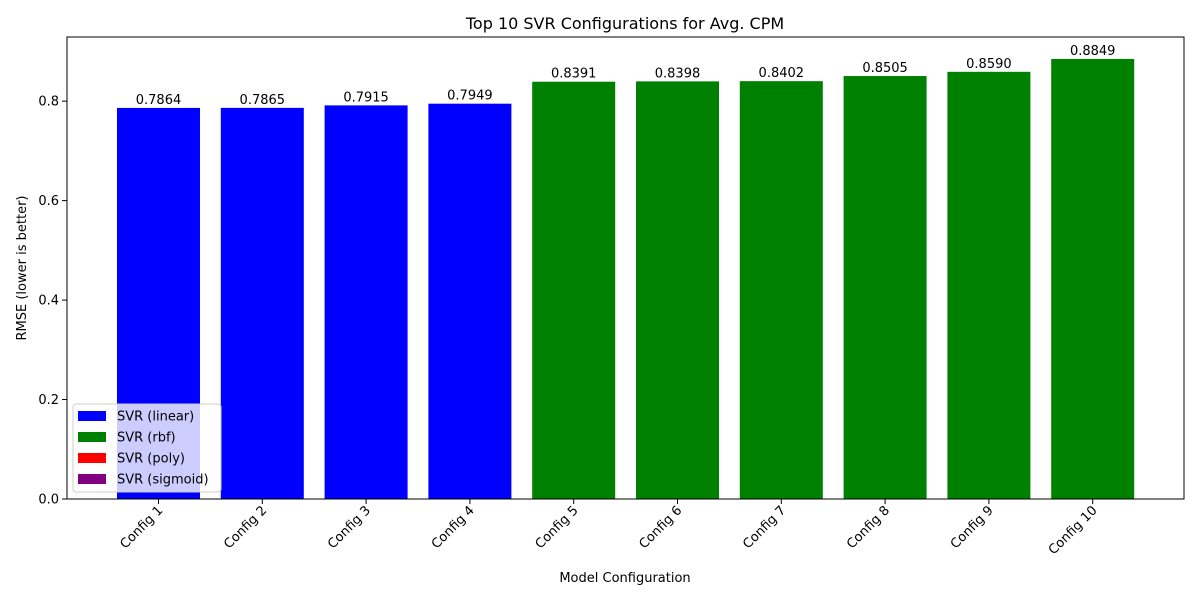 The width and height of the screenshot is (1200, 600). What do you see at coordinates (48, 102) in the screenshot?
I see `y-tick-label: 0.8` at bounding box center [48, 102].